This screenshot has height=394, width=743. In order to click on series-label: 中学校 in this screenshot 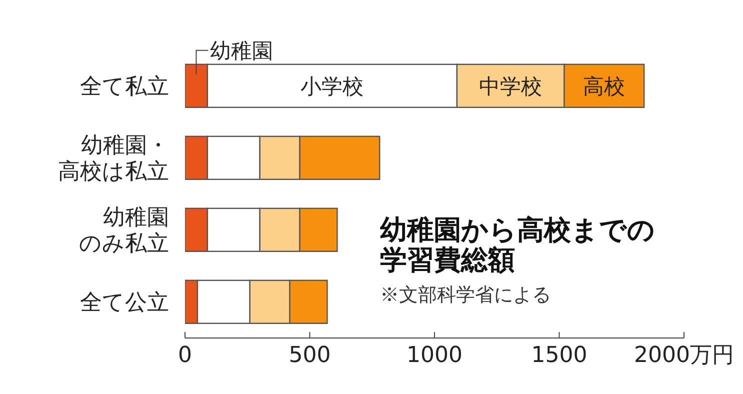, I will do `click(510, 86)`.